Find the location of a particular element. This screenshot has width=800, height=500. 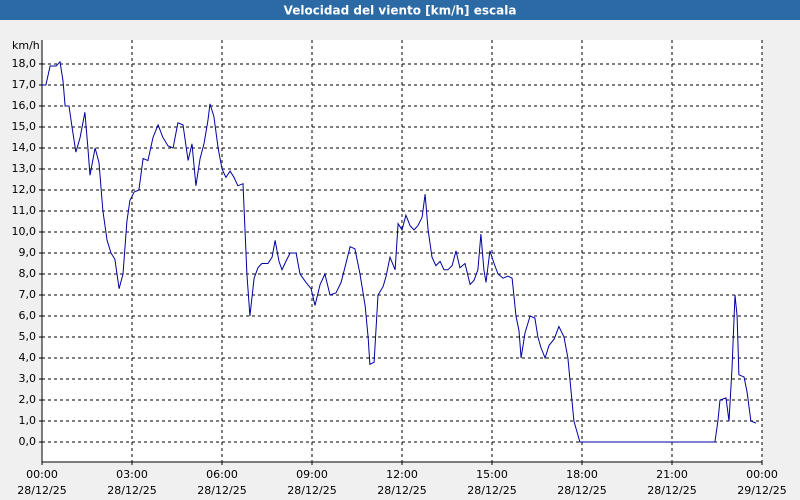

y-tick-label: 16,0 is located at coordinates (24, 105).